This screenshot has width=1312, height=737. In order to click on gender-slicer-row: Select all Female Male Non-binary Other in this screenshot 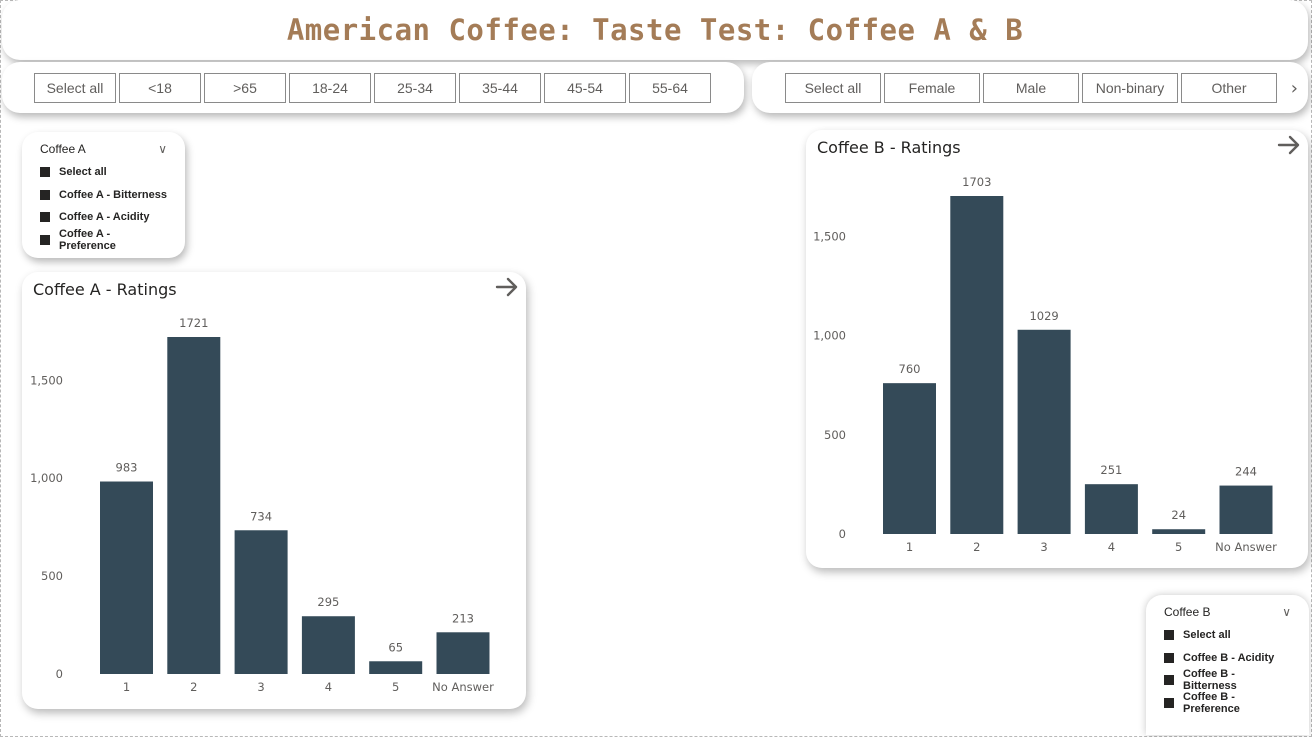, I will do `click(1031, 88)`.